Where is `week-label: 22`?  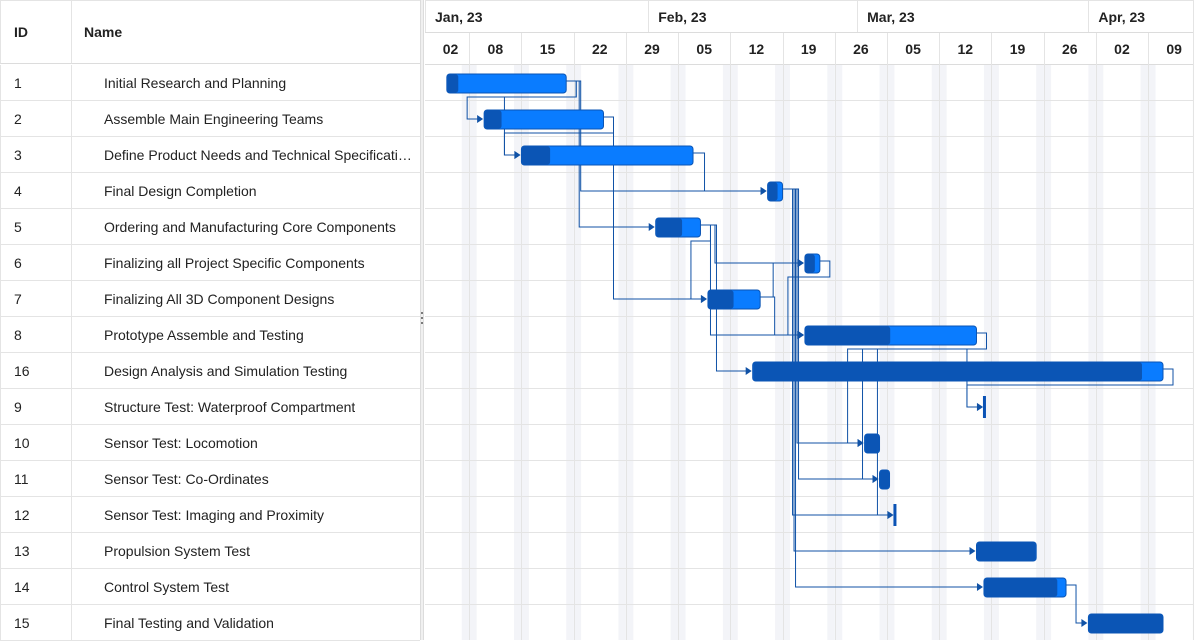
week-label: 22 is located at coordinates (600, 49).